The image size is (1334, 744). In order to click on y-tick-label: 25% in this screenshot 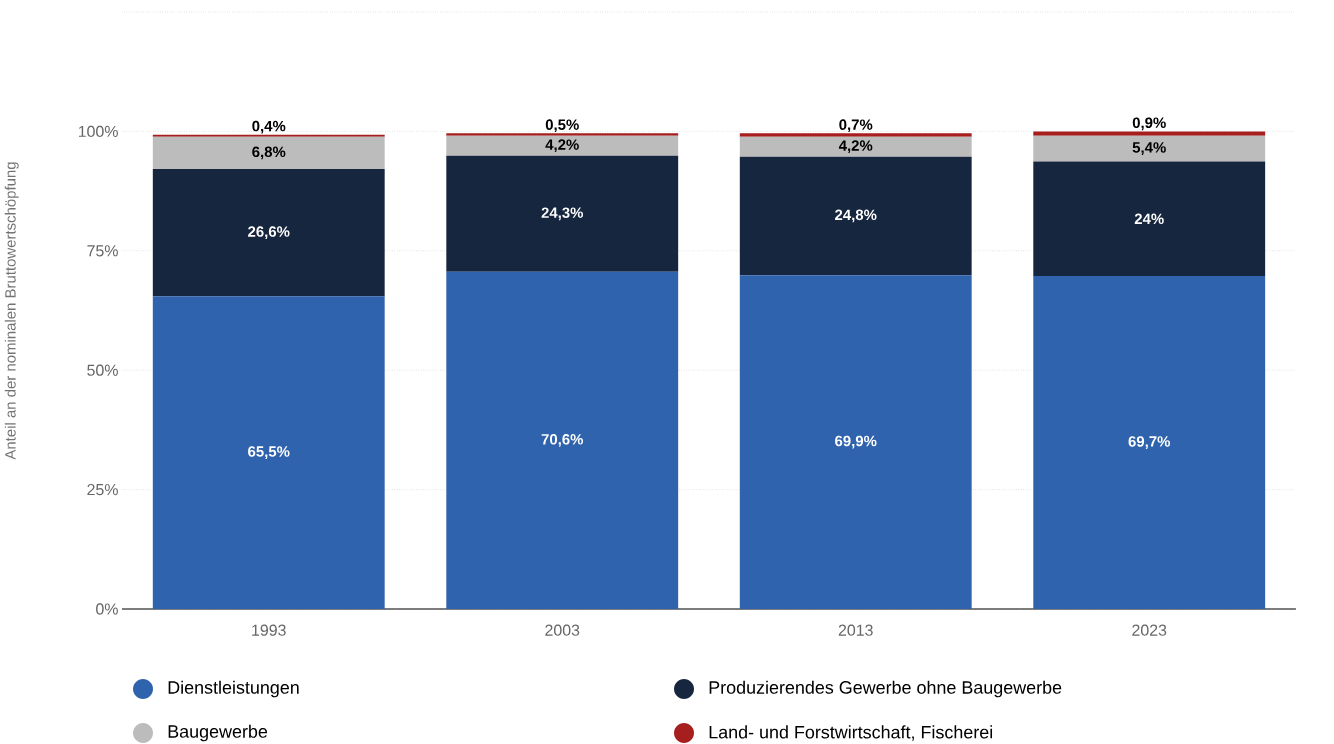, I will do `click(102, 489)`.